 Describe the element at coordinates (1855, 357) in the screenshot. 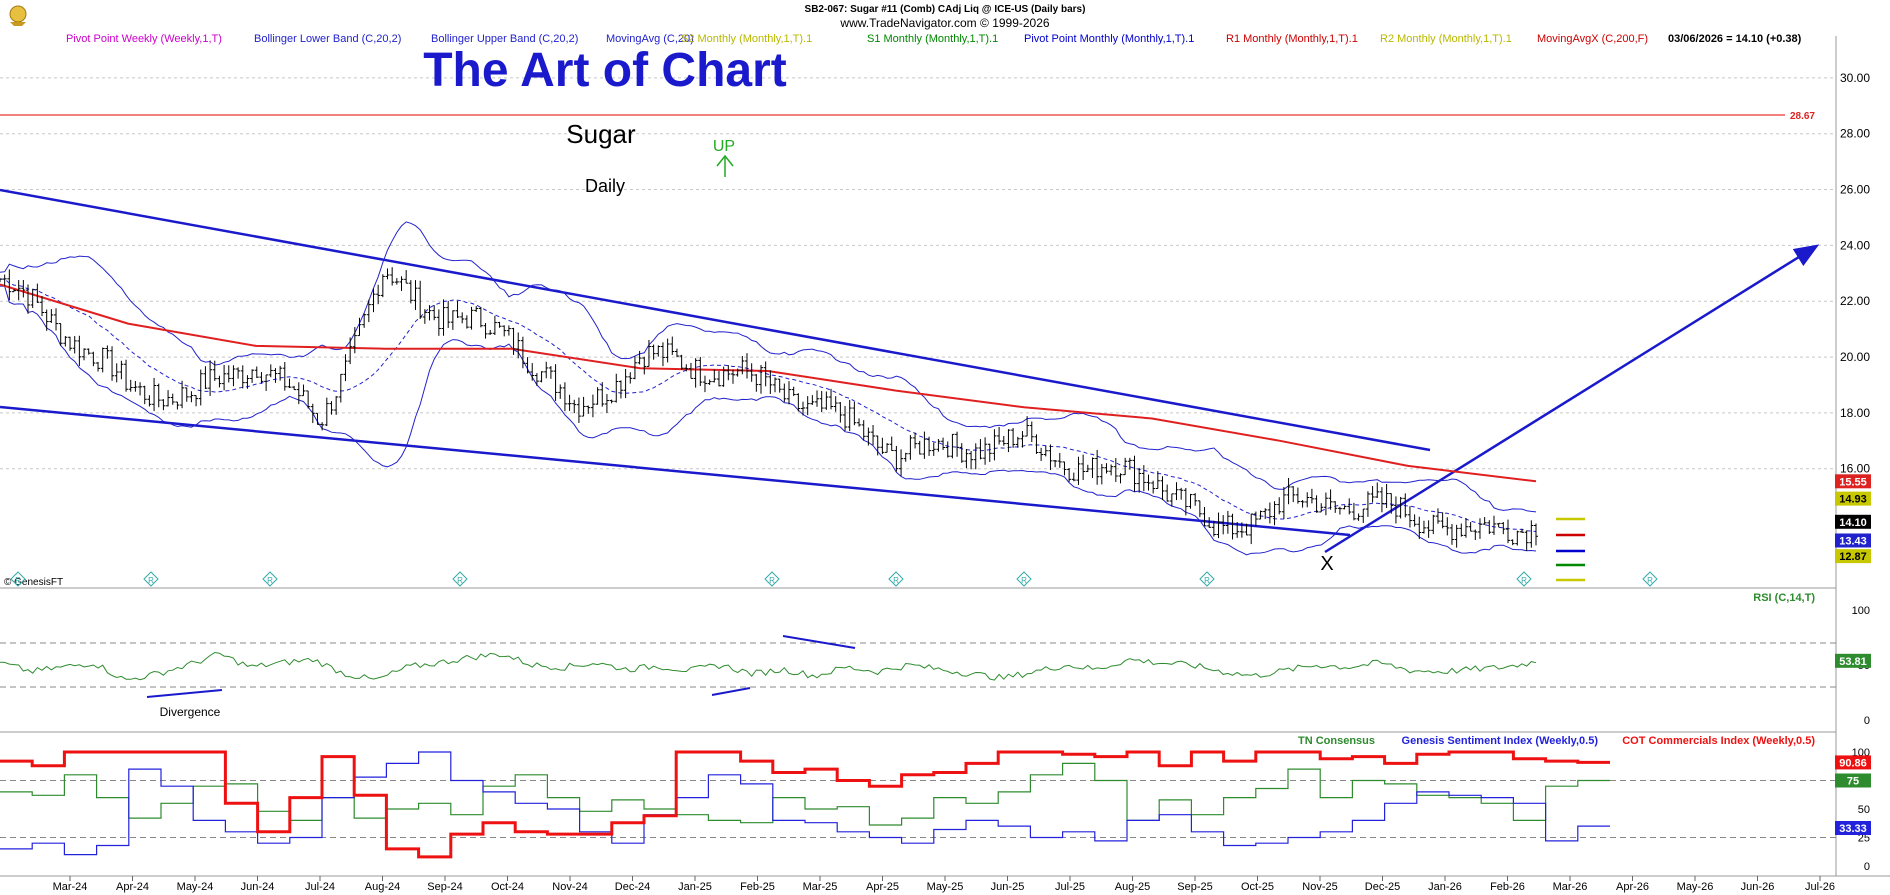

I see `price-tick-label: 20.00` at that location.